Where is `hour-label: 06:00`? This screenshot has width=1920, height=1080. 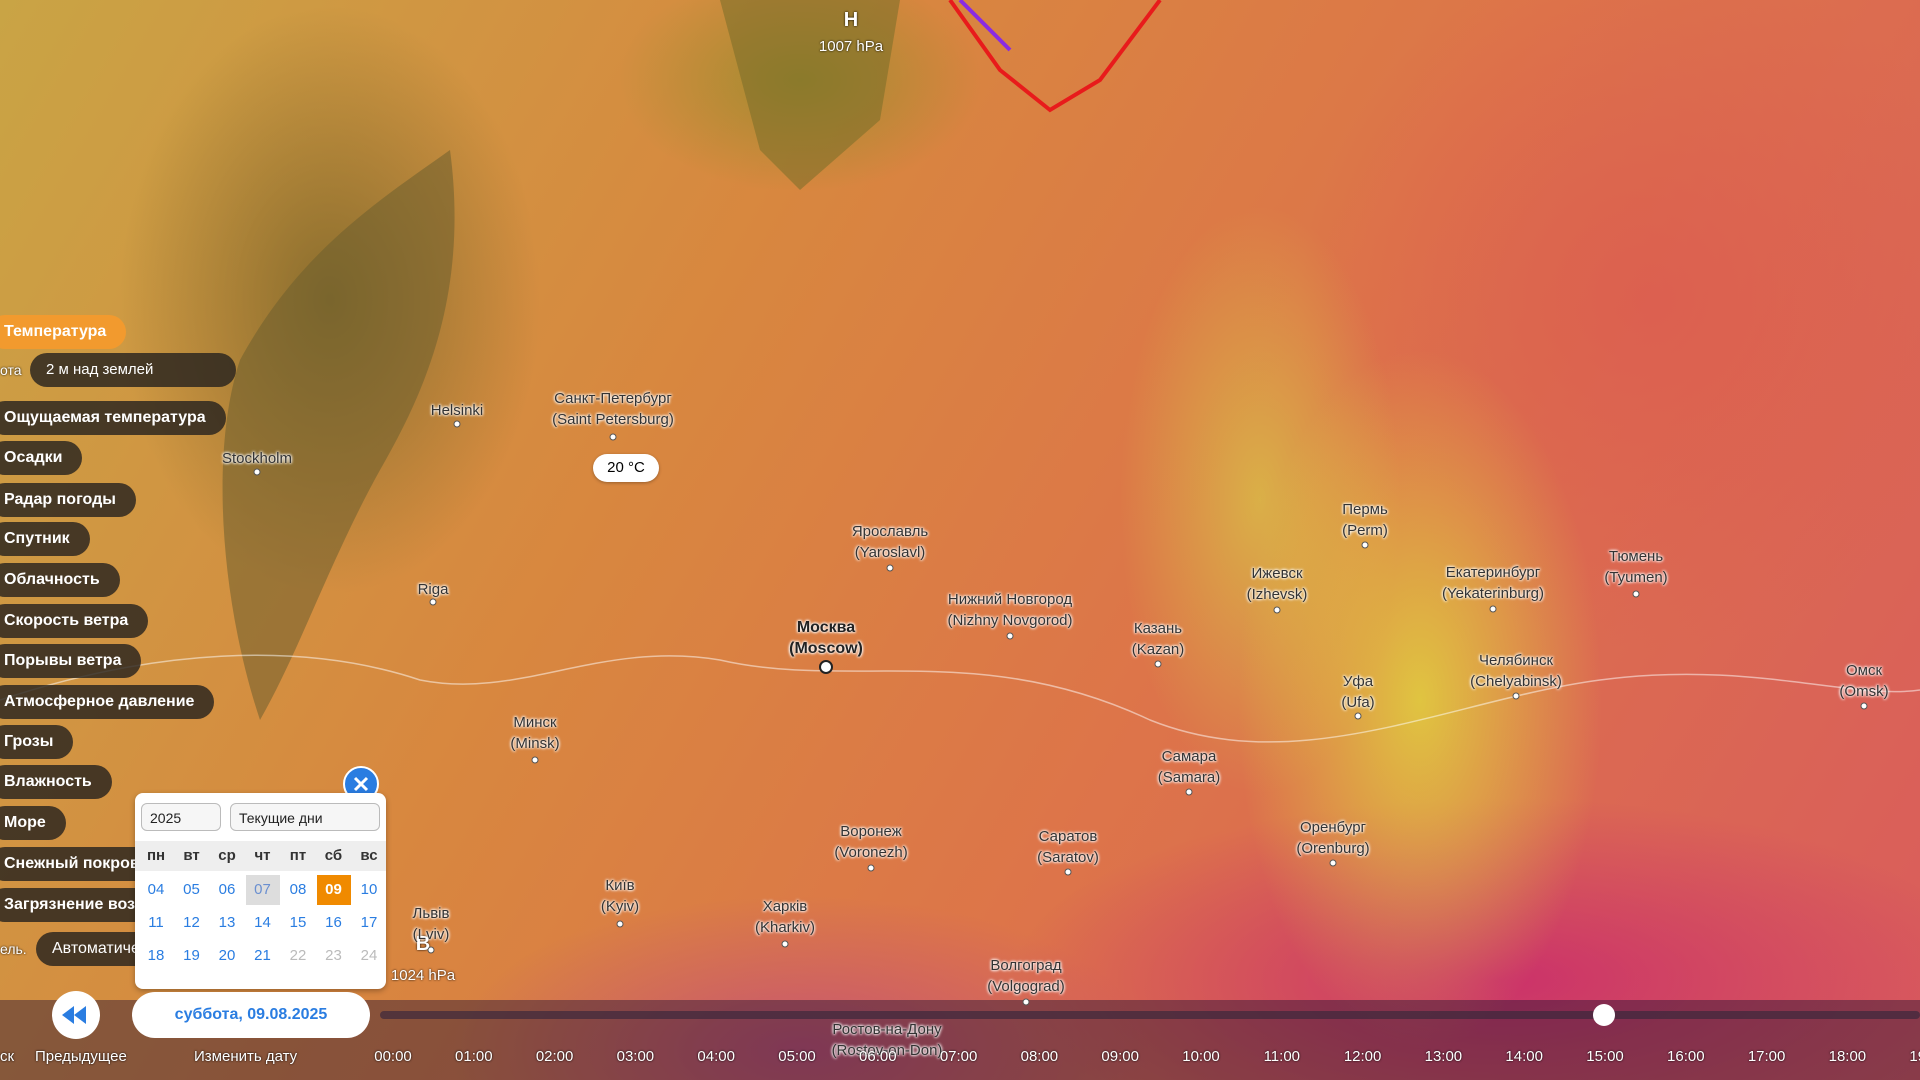
hour-label: 06:00 is located at coordinates (878, 1056).